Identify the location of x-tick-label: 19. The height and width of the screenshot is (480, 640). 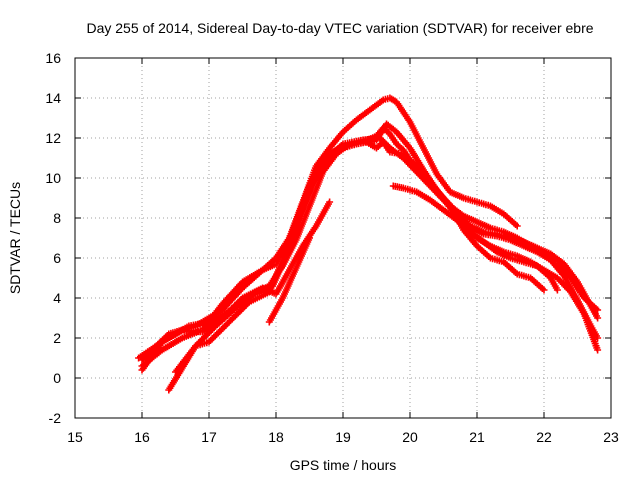
(343, 437).